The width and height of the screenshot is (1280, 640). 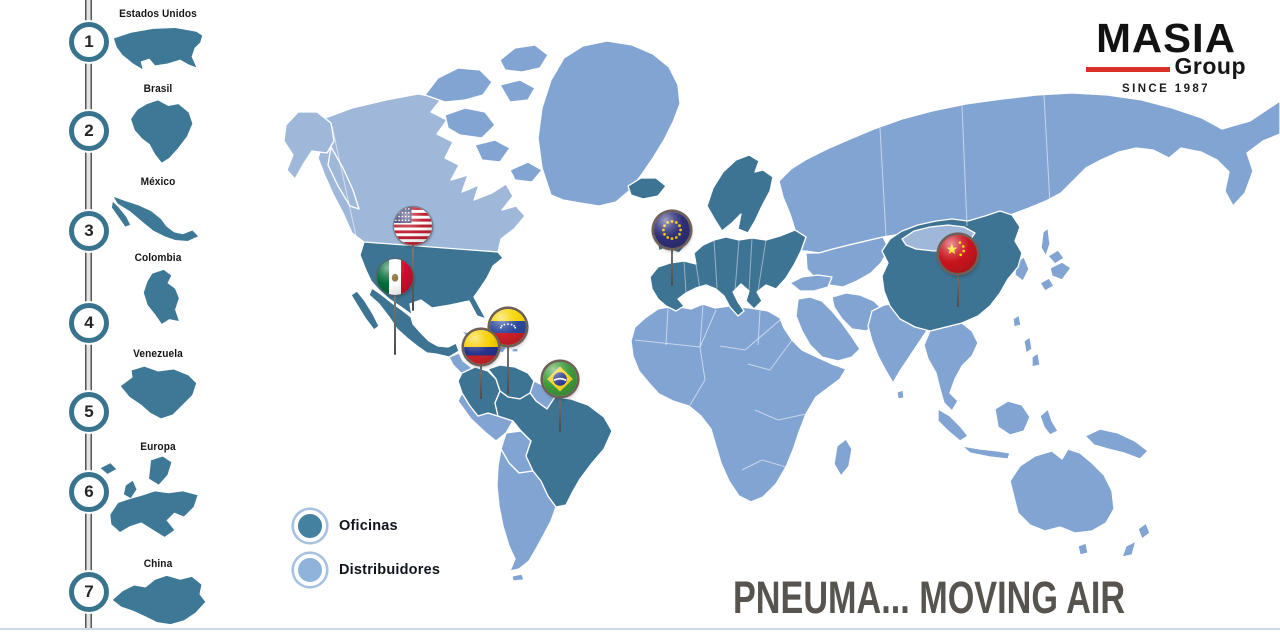 I want to click on step-number-badge: 5, so click(x=89, y=412).